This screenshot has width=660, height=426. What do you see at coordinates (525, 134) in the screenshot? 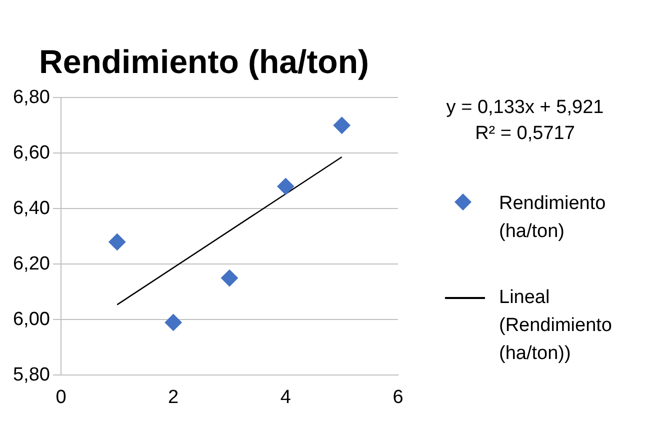
I see `text: R² = 0,5717` at bounding box center [525, 134].